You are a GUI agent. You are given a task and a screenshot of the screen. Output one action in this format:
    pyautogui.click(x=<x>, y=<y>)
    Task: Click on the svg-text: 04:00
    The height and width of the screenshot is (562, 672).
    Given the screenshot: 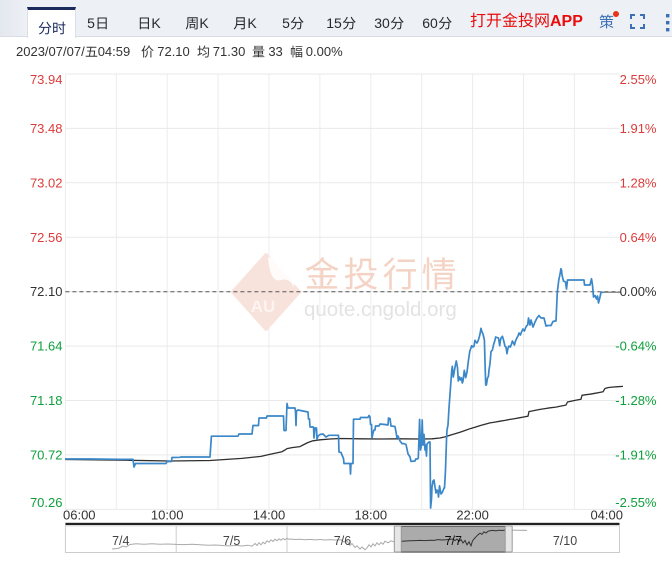 What is the action you would take?
    pyautogui.click(x=606, y=515)
    